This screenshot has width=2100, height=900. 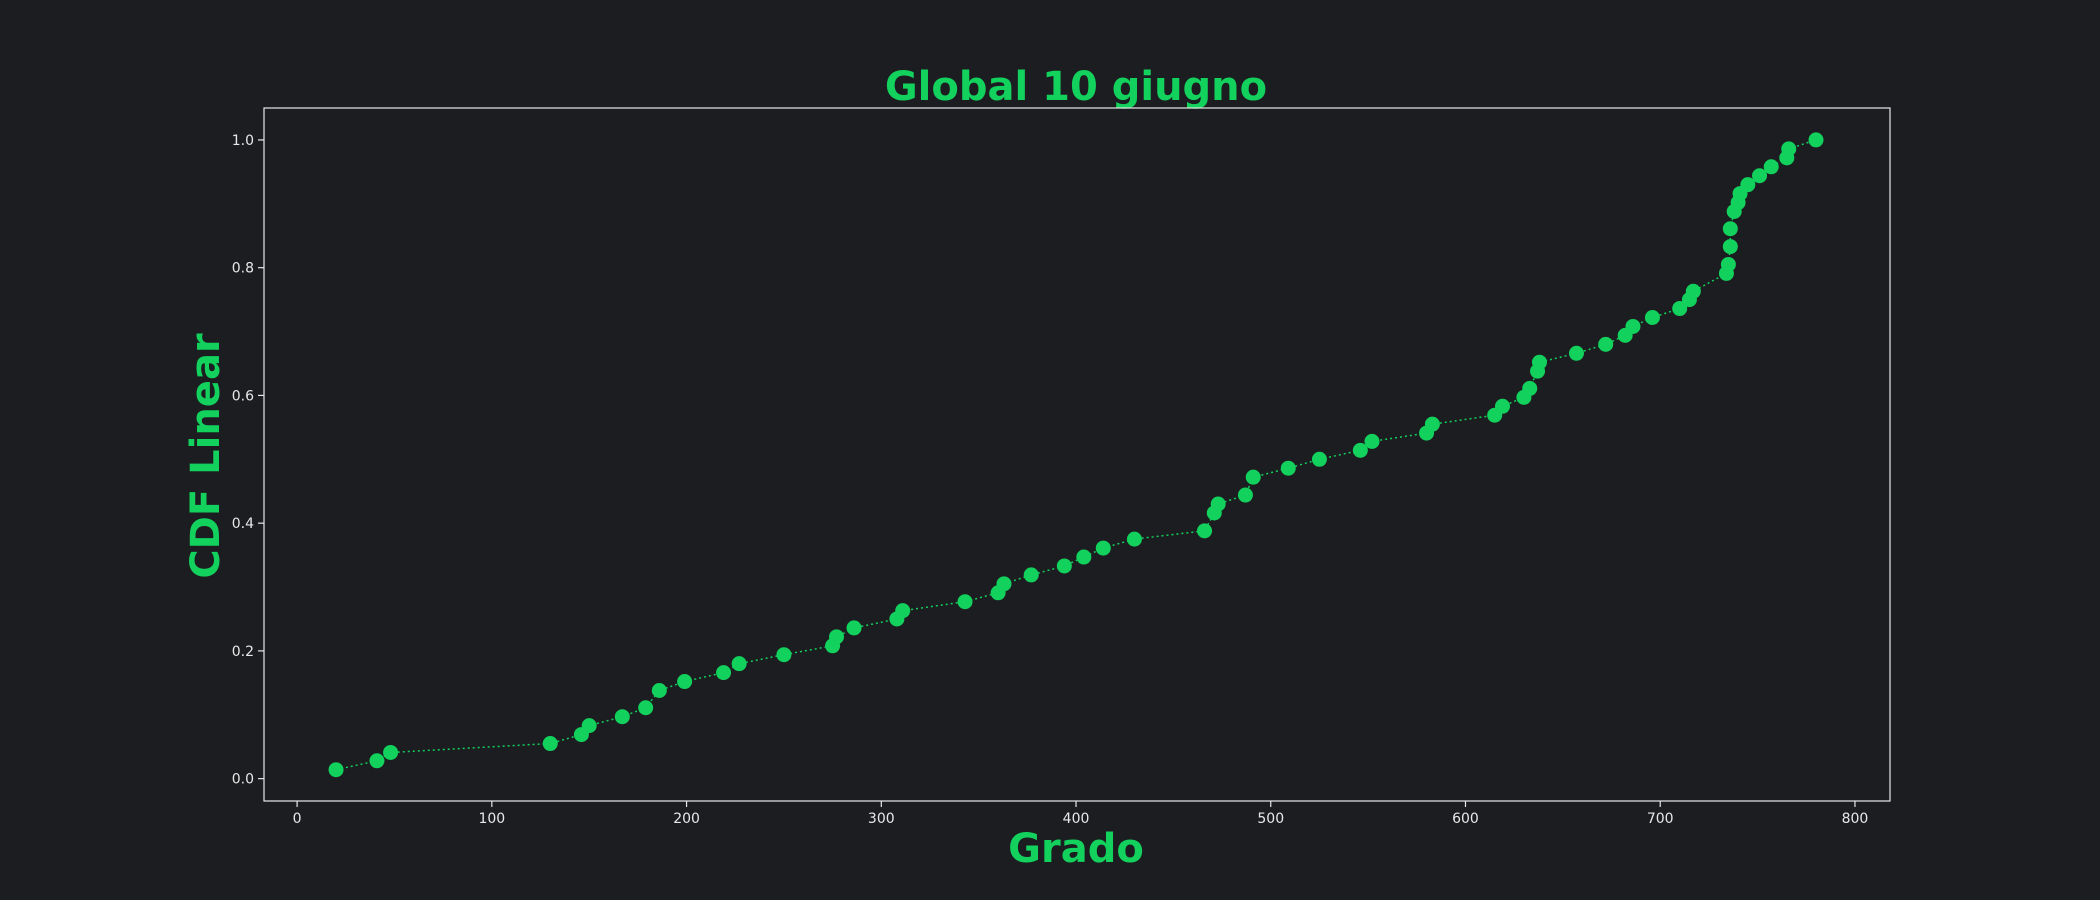 I want to click on chart-title: Global 10 giugno, so click(x=1076, y=87).